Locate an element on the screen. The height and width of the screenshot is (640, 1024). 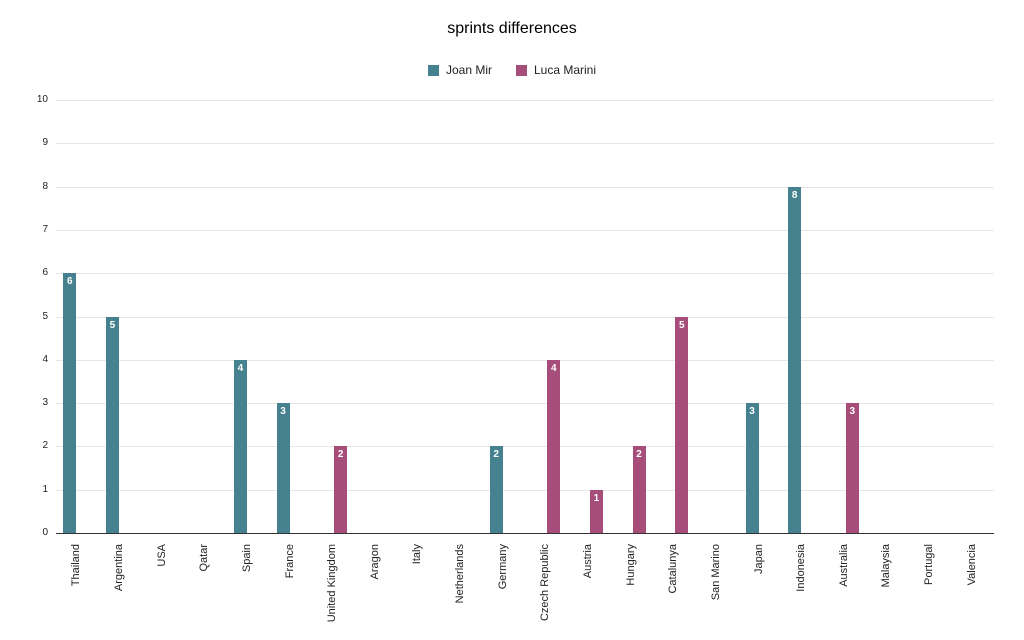
bar-value-label-australia: 3 is located at coordinates (852, 412).